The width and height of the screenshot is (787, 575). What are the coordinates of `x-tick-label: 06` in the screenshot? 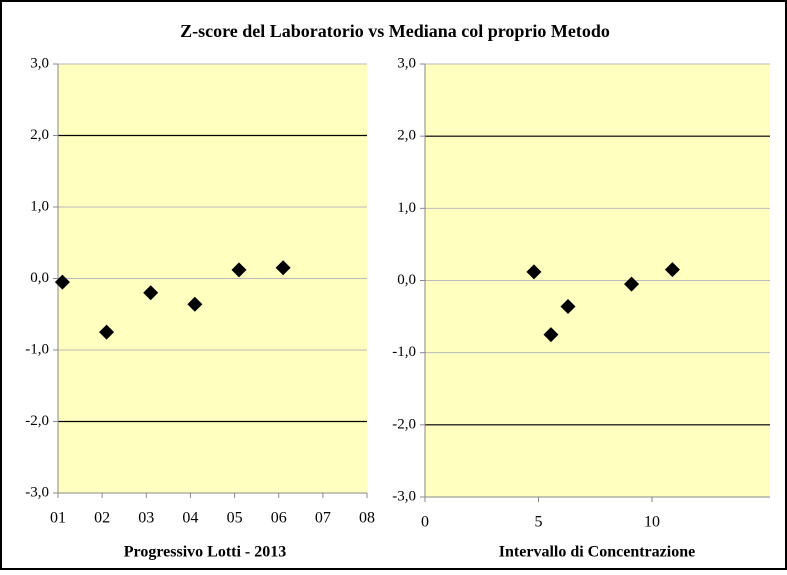 It's located at (279, 518).